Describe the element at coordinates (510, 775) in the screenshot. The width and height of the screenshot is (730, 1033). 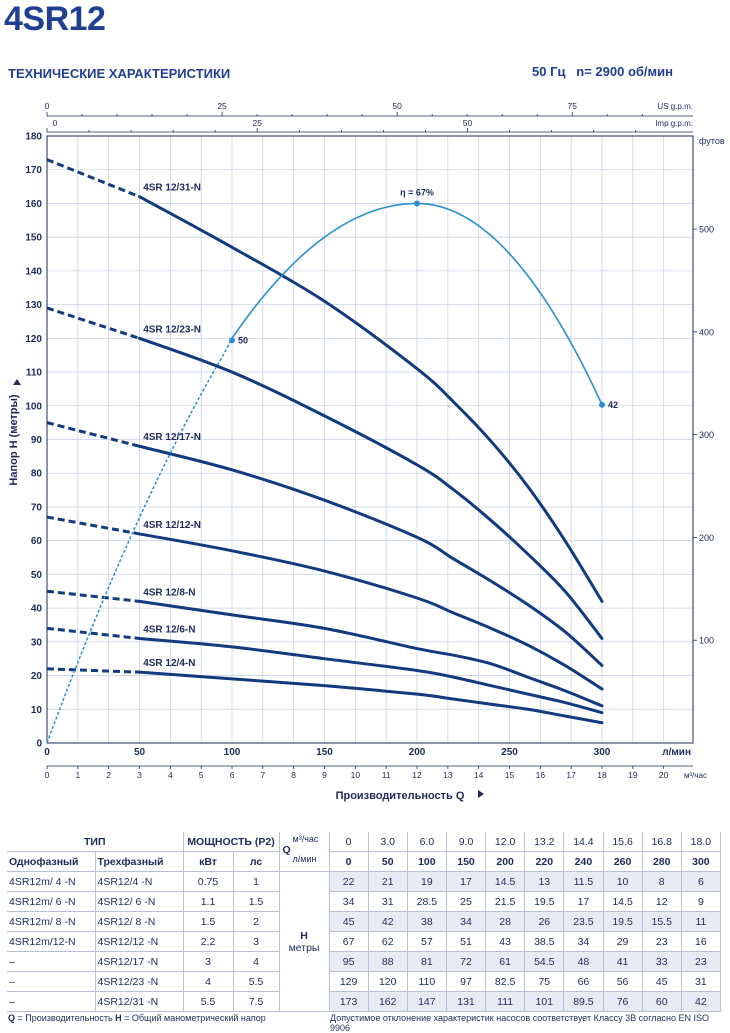
I see `m3h-tick-label: 15` at that location.